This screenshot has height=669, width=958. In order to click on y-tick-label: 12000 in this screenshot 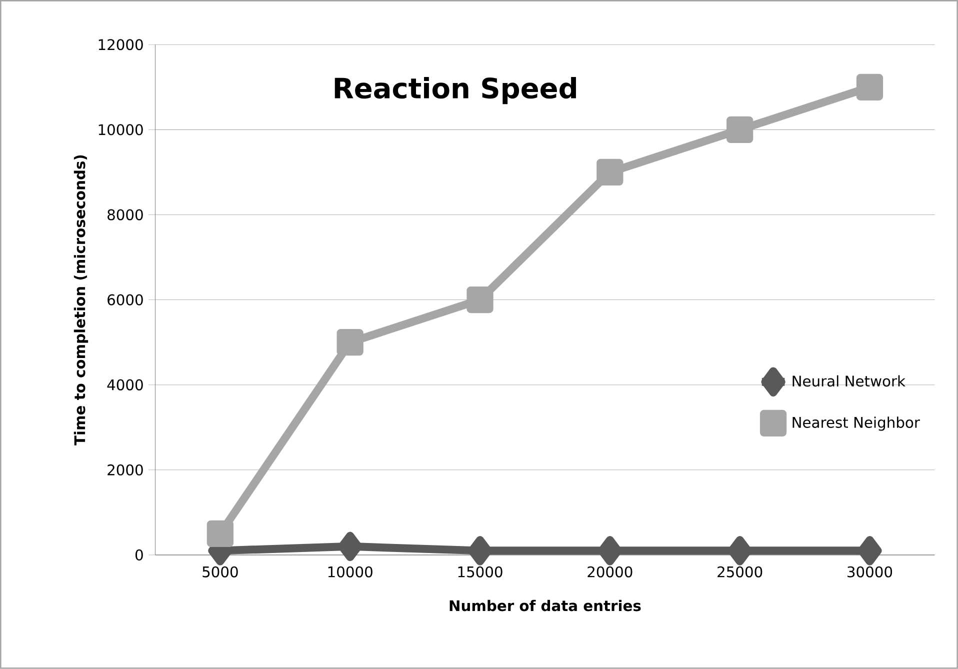, I will do `click(120, 44)`.